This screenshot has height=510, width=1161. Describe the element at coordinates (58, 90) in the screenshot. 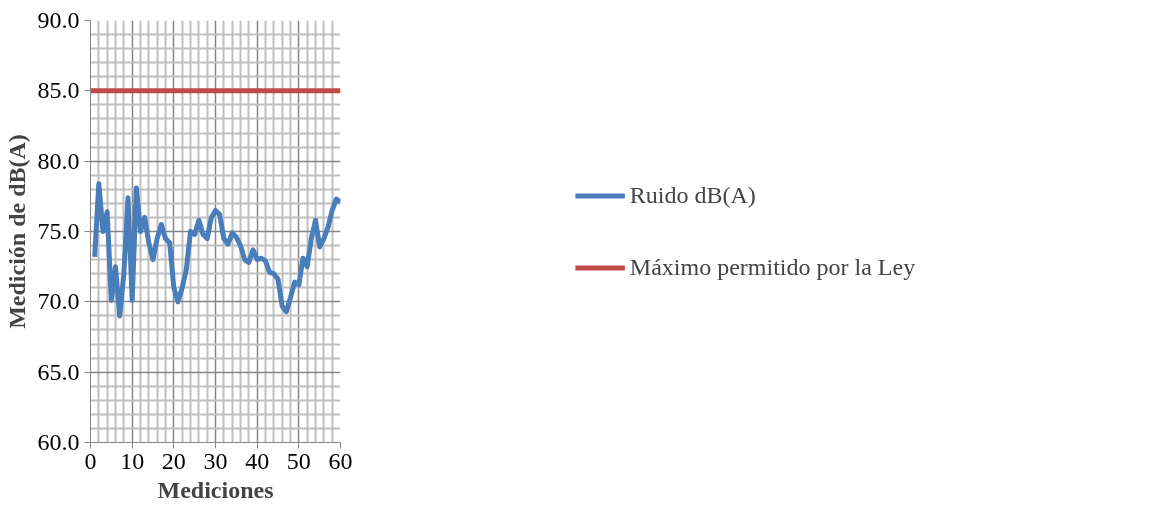

I see `y-tick-label: 85.0` at that location.